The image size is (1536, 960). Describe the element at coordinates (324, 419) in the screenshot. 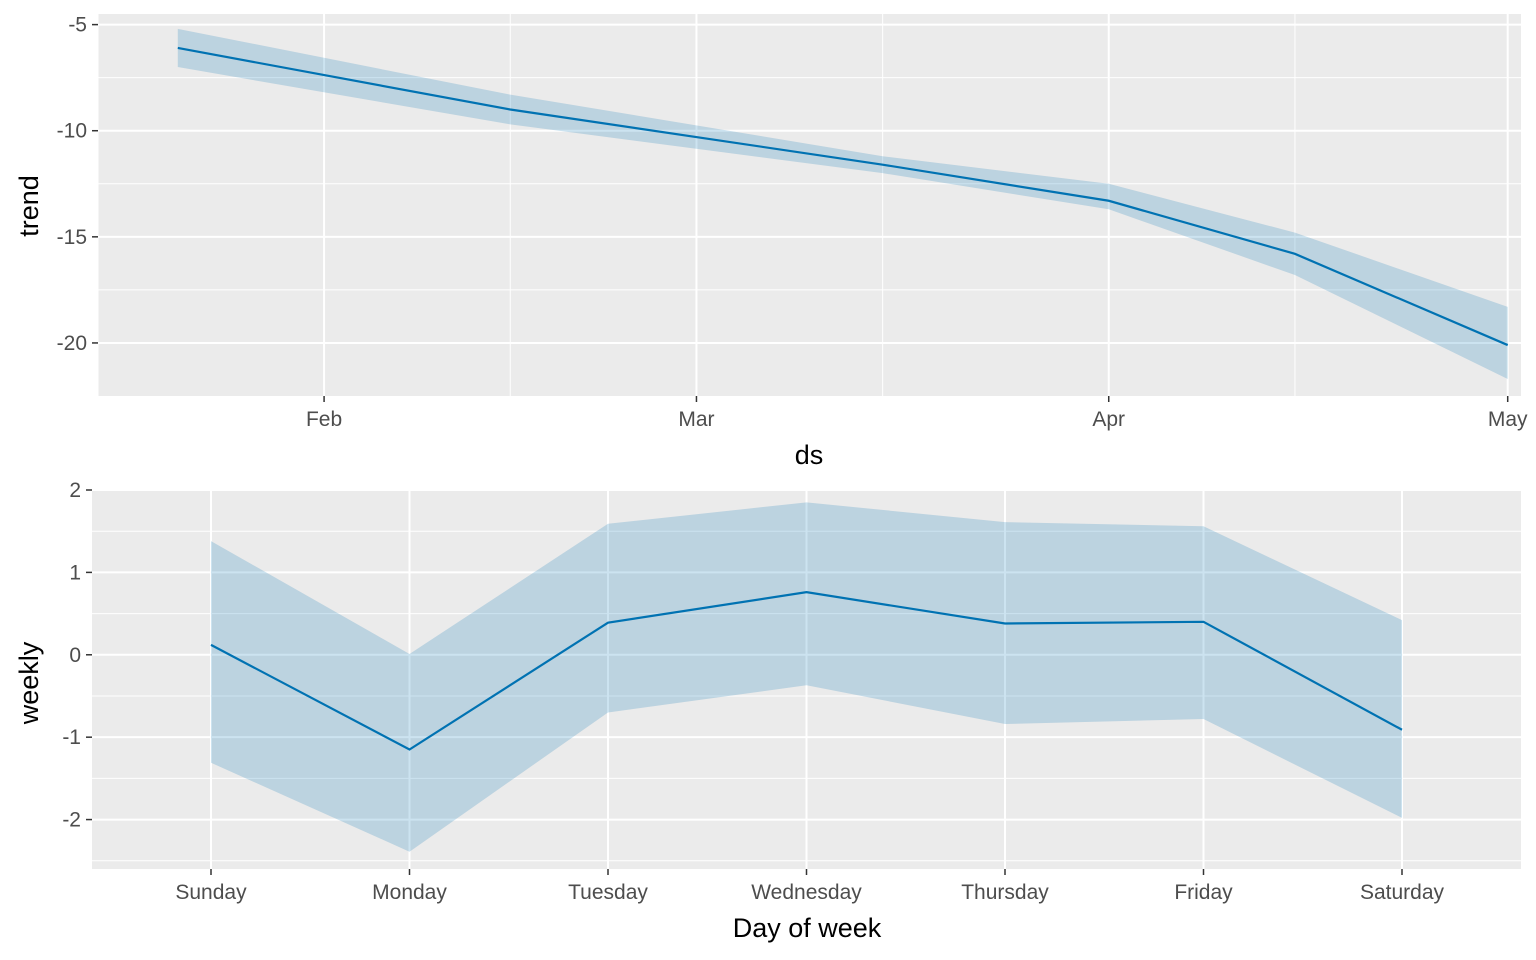

I see `trend-x-tick-label: Feb` at that location.